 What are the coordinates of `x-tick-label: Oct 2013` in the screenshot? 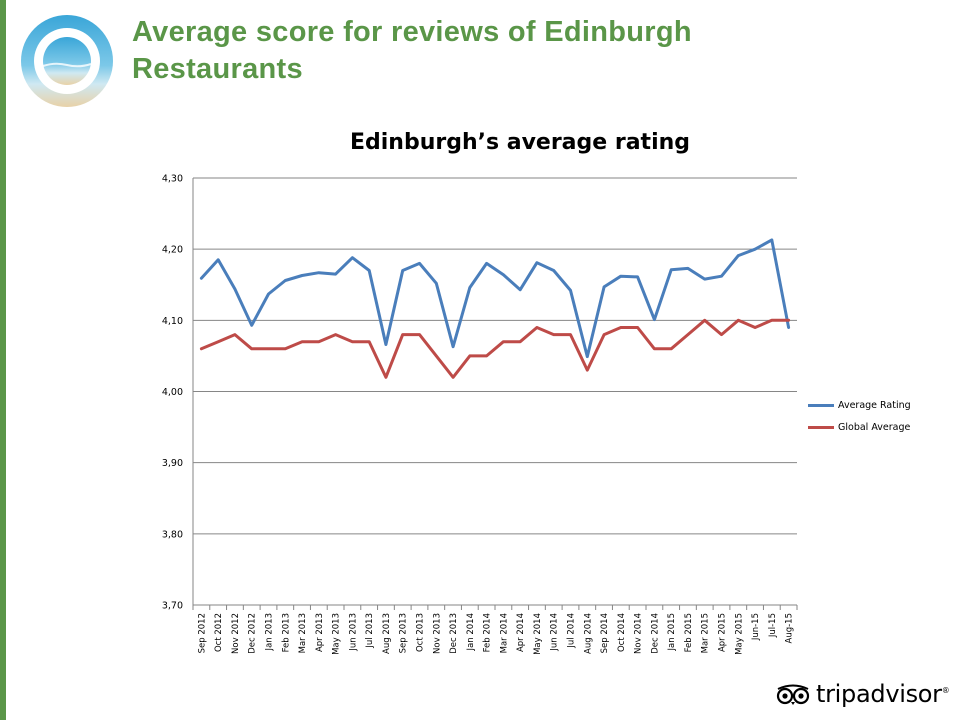 It's located at (421, 632).